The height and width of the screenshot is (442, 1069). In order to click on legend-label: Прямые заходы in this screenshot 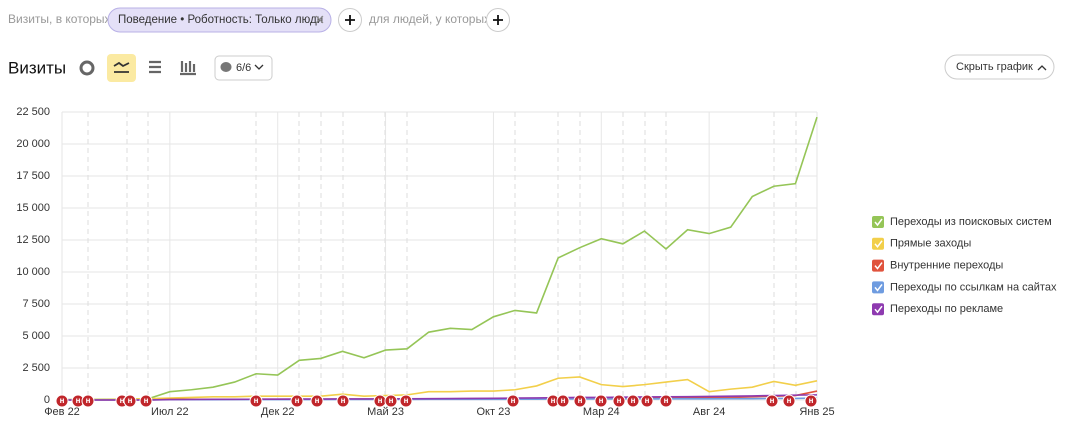, I will do `click(930, 244)`.